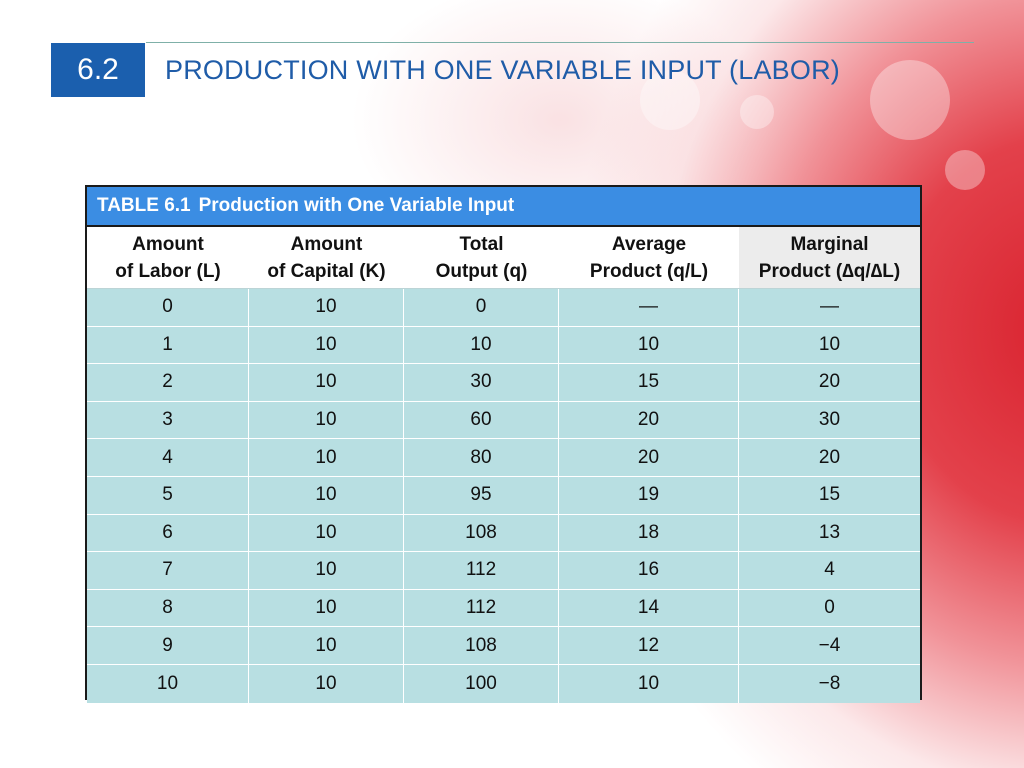 Image resolution: width=1024 pixels, height=768 pixels. Describe the element at coordinates (481, 495) in the screenshot. I see `table-cell: 95` at that location.